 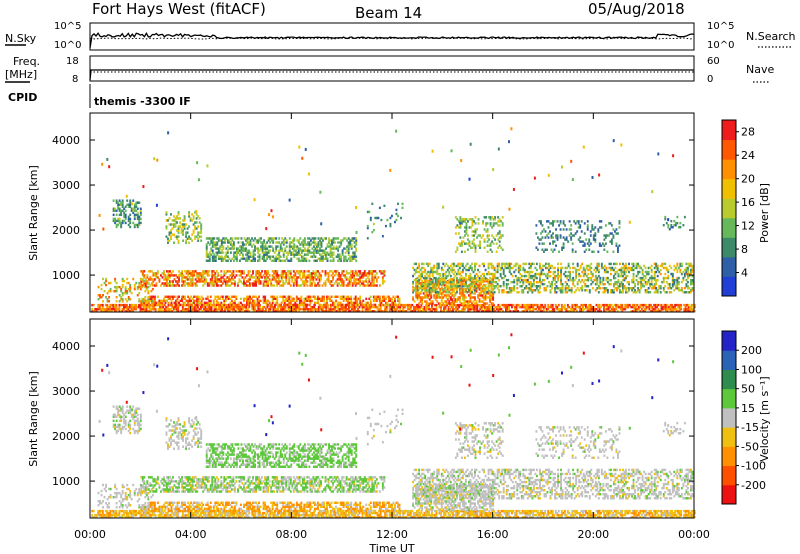 What do you see at coordinates (21, 74) in the screenshot?
I see `freq-unit-label: [MHz]` at bounding box center [21, 74].